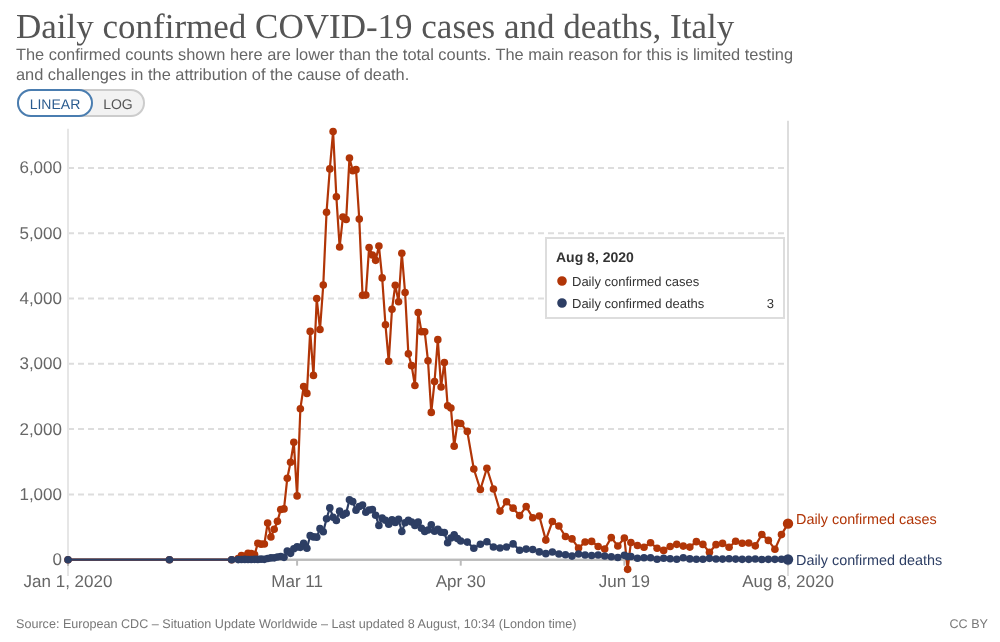  What do you see at coordinates (41, 232) in the screenshot?
I see `y-tick-label: 5,000` at bounding box center [41, 232].